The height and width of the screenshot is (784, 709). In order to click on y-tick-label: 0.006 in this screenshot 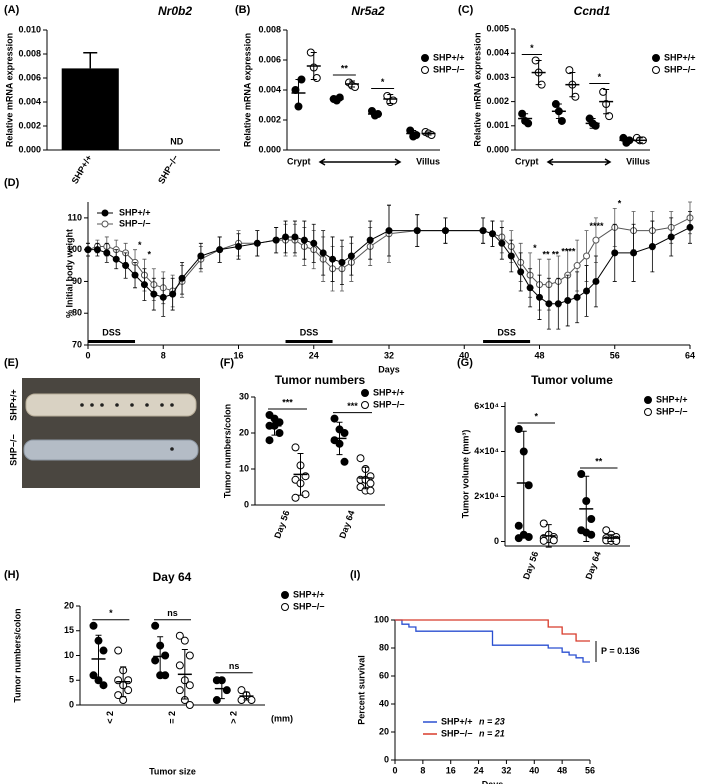, I will do `click(29, 77)`.